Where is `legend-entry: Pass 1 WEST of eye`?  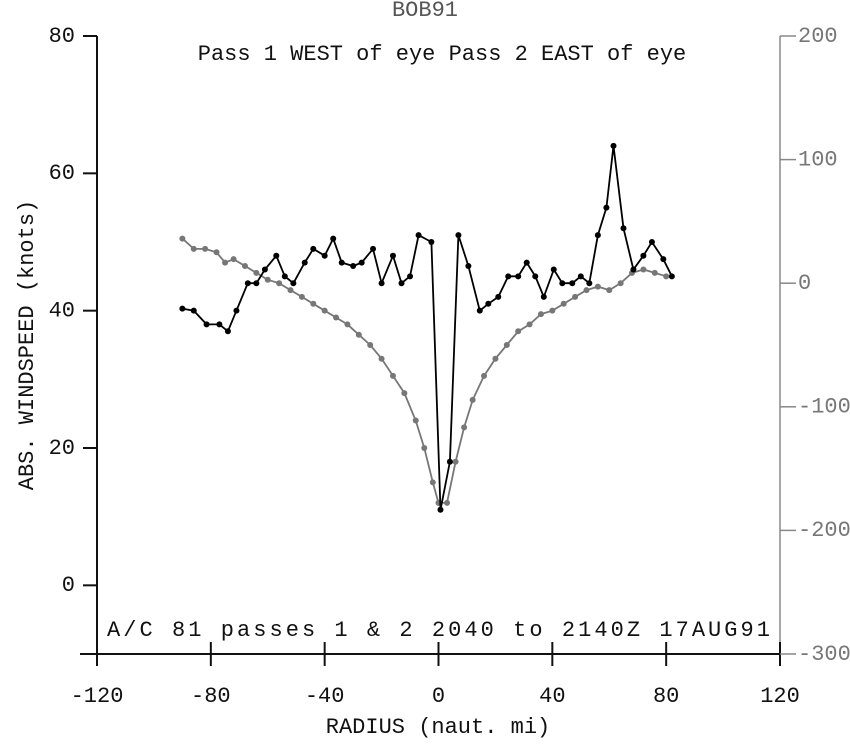
legend-entry: Pass 1 WEST of eye is located at coordinates (317, 54).